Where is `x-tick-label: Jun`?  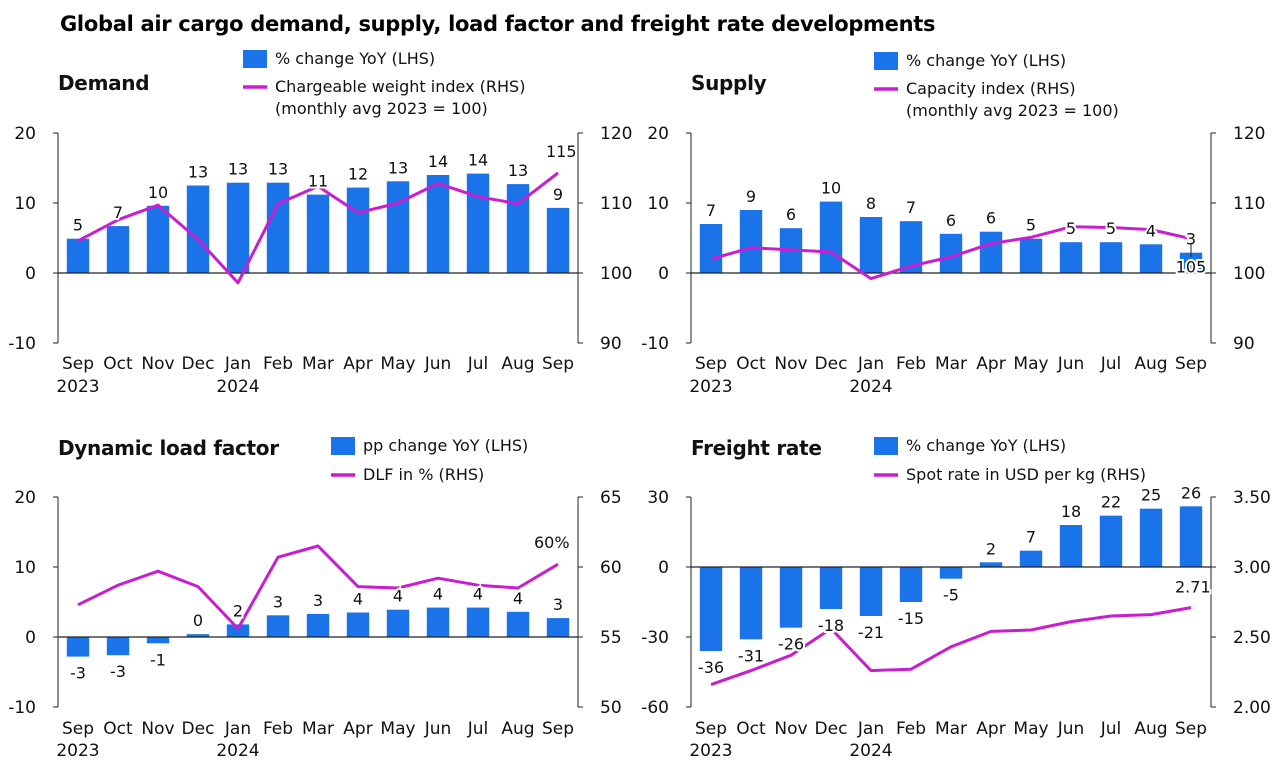 x-tick-label: Jun is located at coordinates (1071, 729).